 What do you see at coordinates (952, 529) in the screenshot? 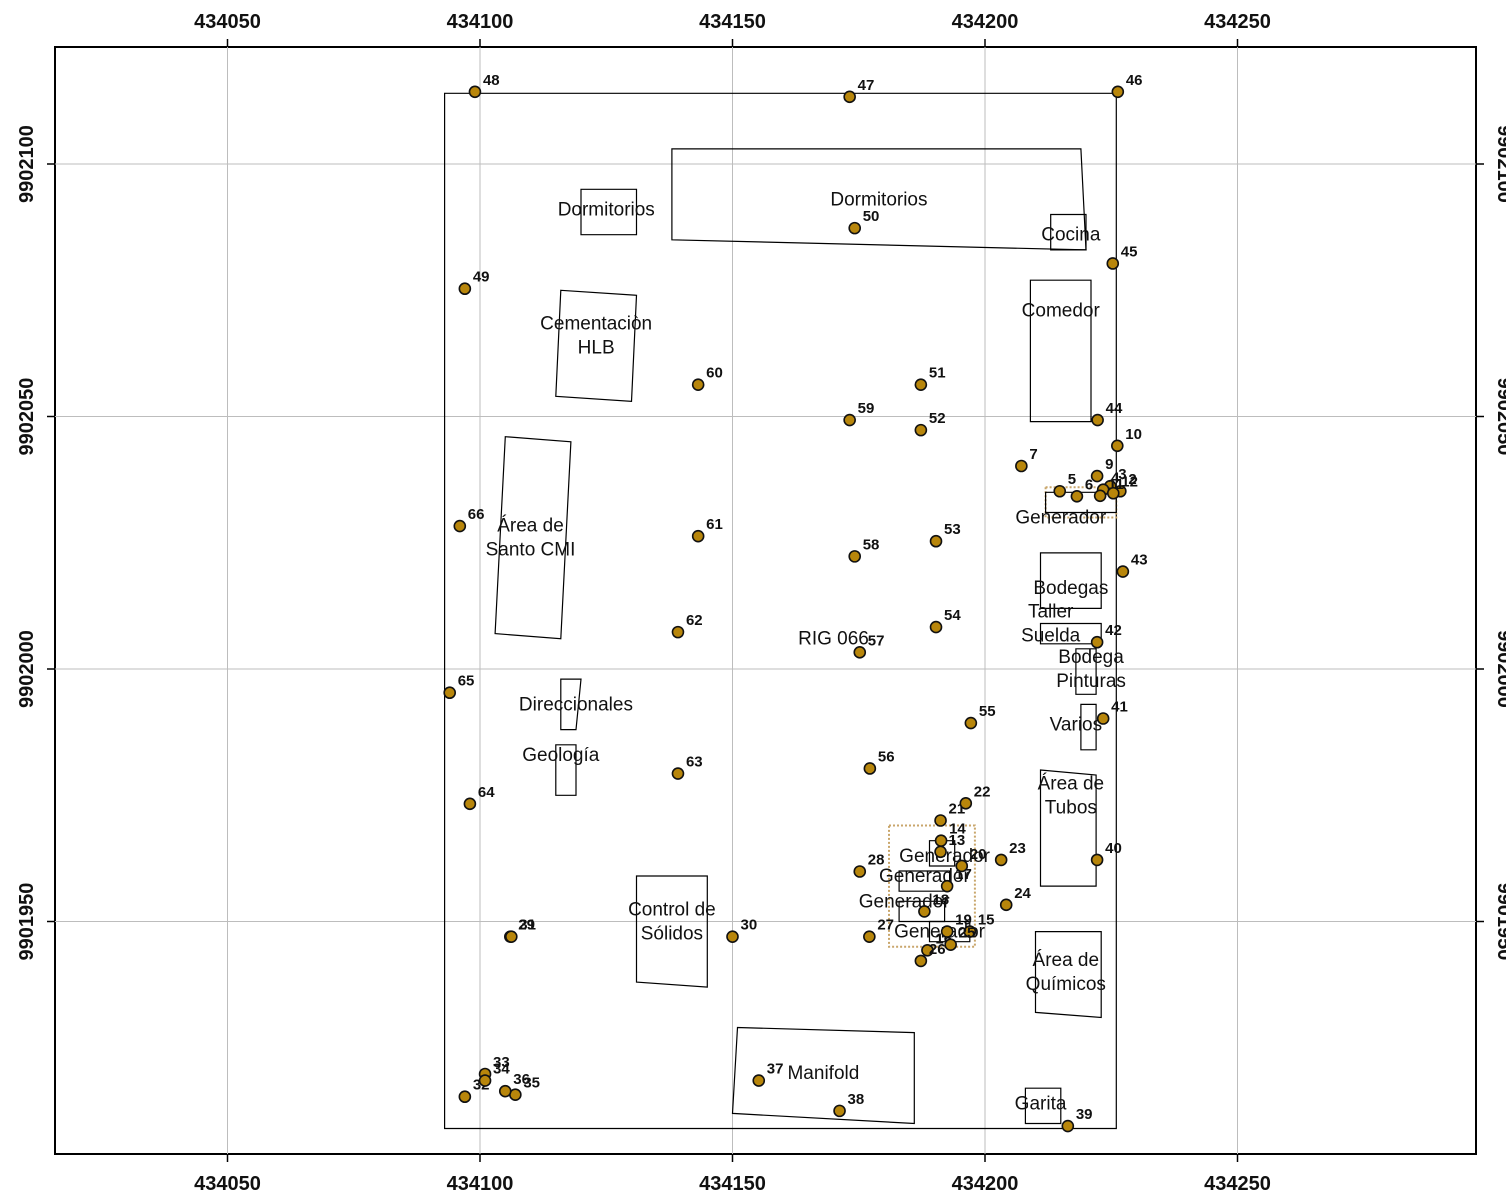
I see `survey-point-label: 53` at bounding box center [952, 529].